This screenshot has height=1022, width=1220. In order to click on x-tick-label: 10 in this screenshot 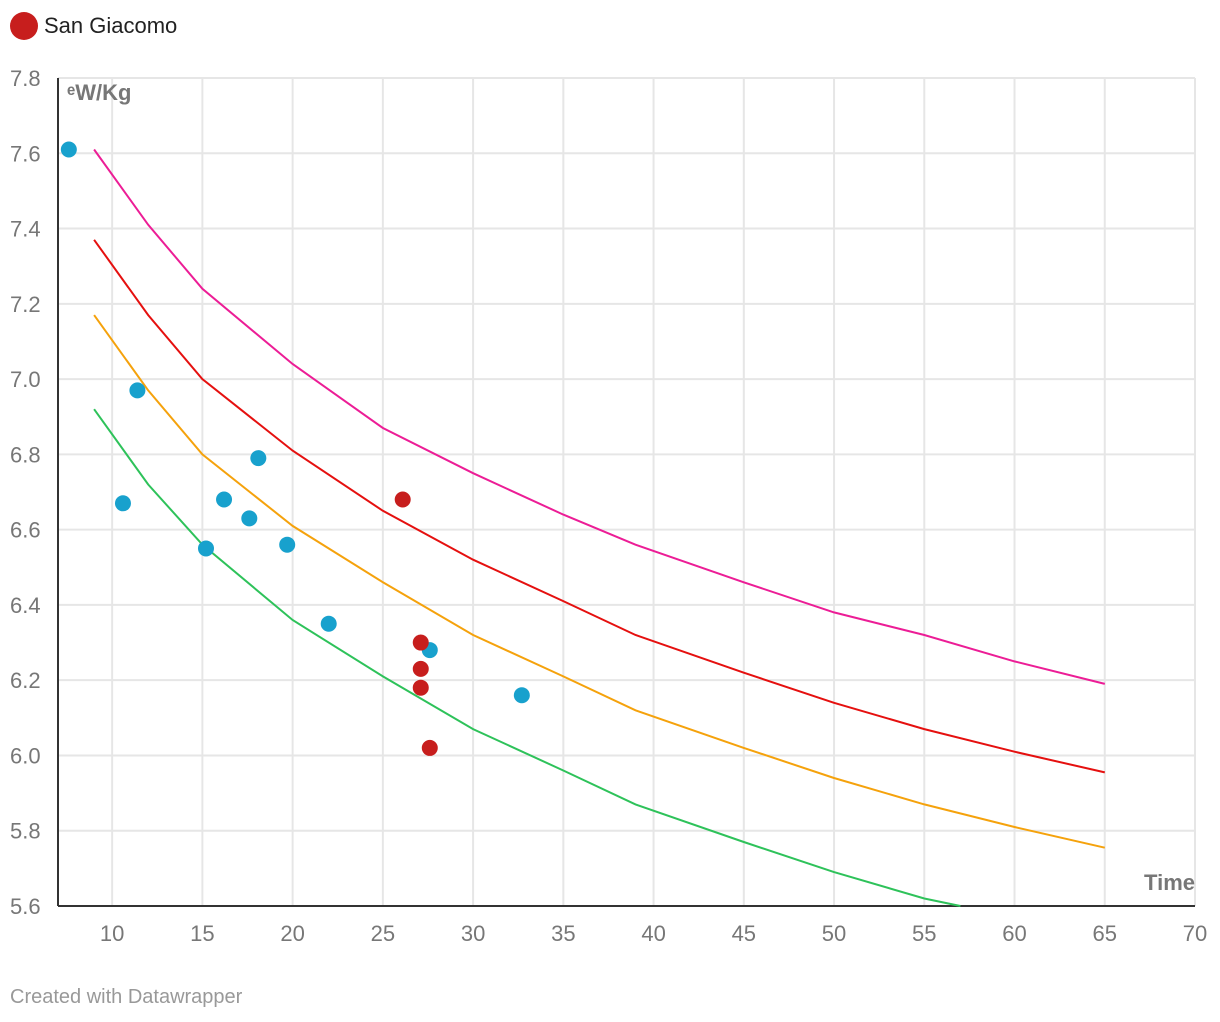, I will do `click(112, 933)`.